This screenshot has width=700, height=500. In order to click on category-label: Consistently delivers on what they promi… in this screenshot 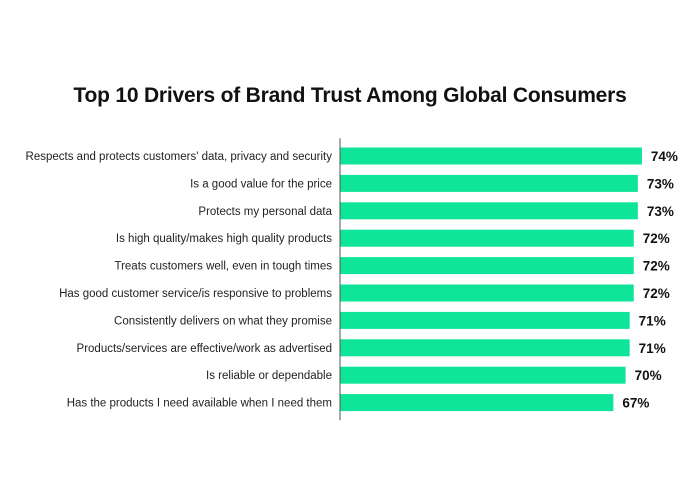, I will do `click(223, 321)`.